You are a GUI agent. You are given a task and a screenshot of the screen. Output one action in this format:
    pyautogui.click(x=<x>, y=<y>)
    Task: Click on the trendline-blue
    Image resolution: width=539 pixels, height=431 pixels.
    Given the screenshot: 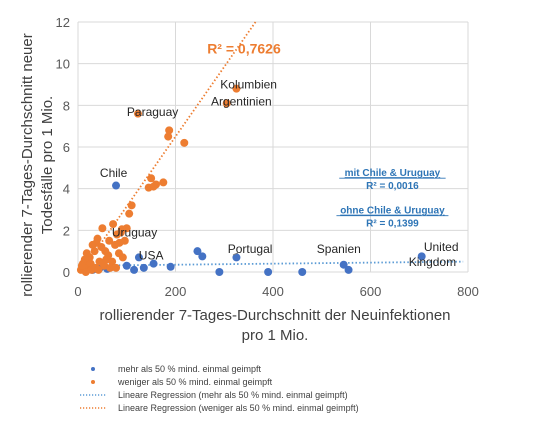 What is the action you would take?
    pyautogui.click(x=270, y=263)
    